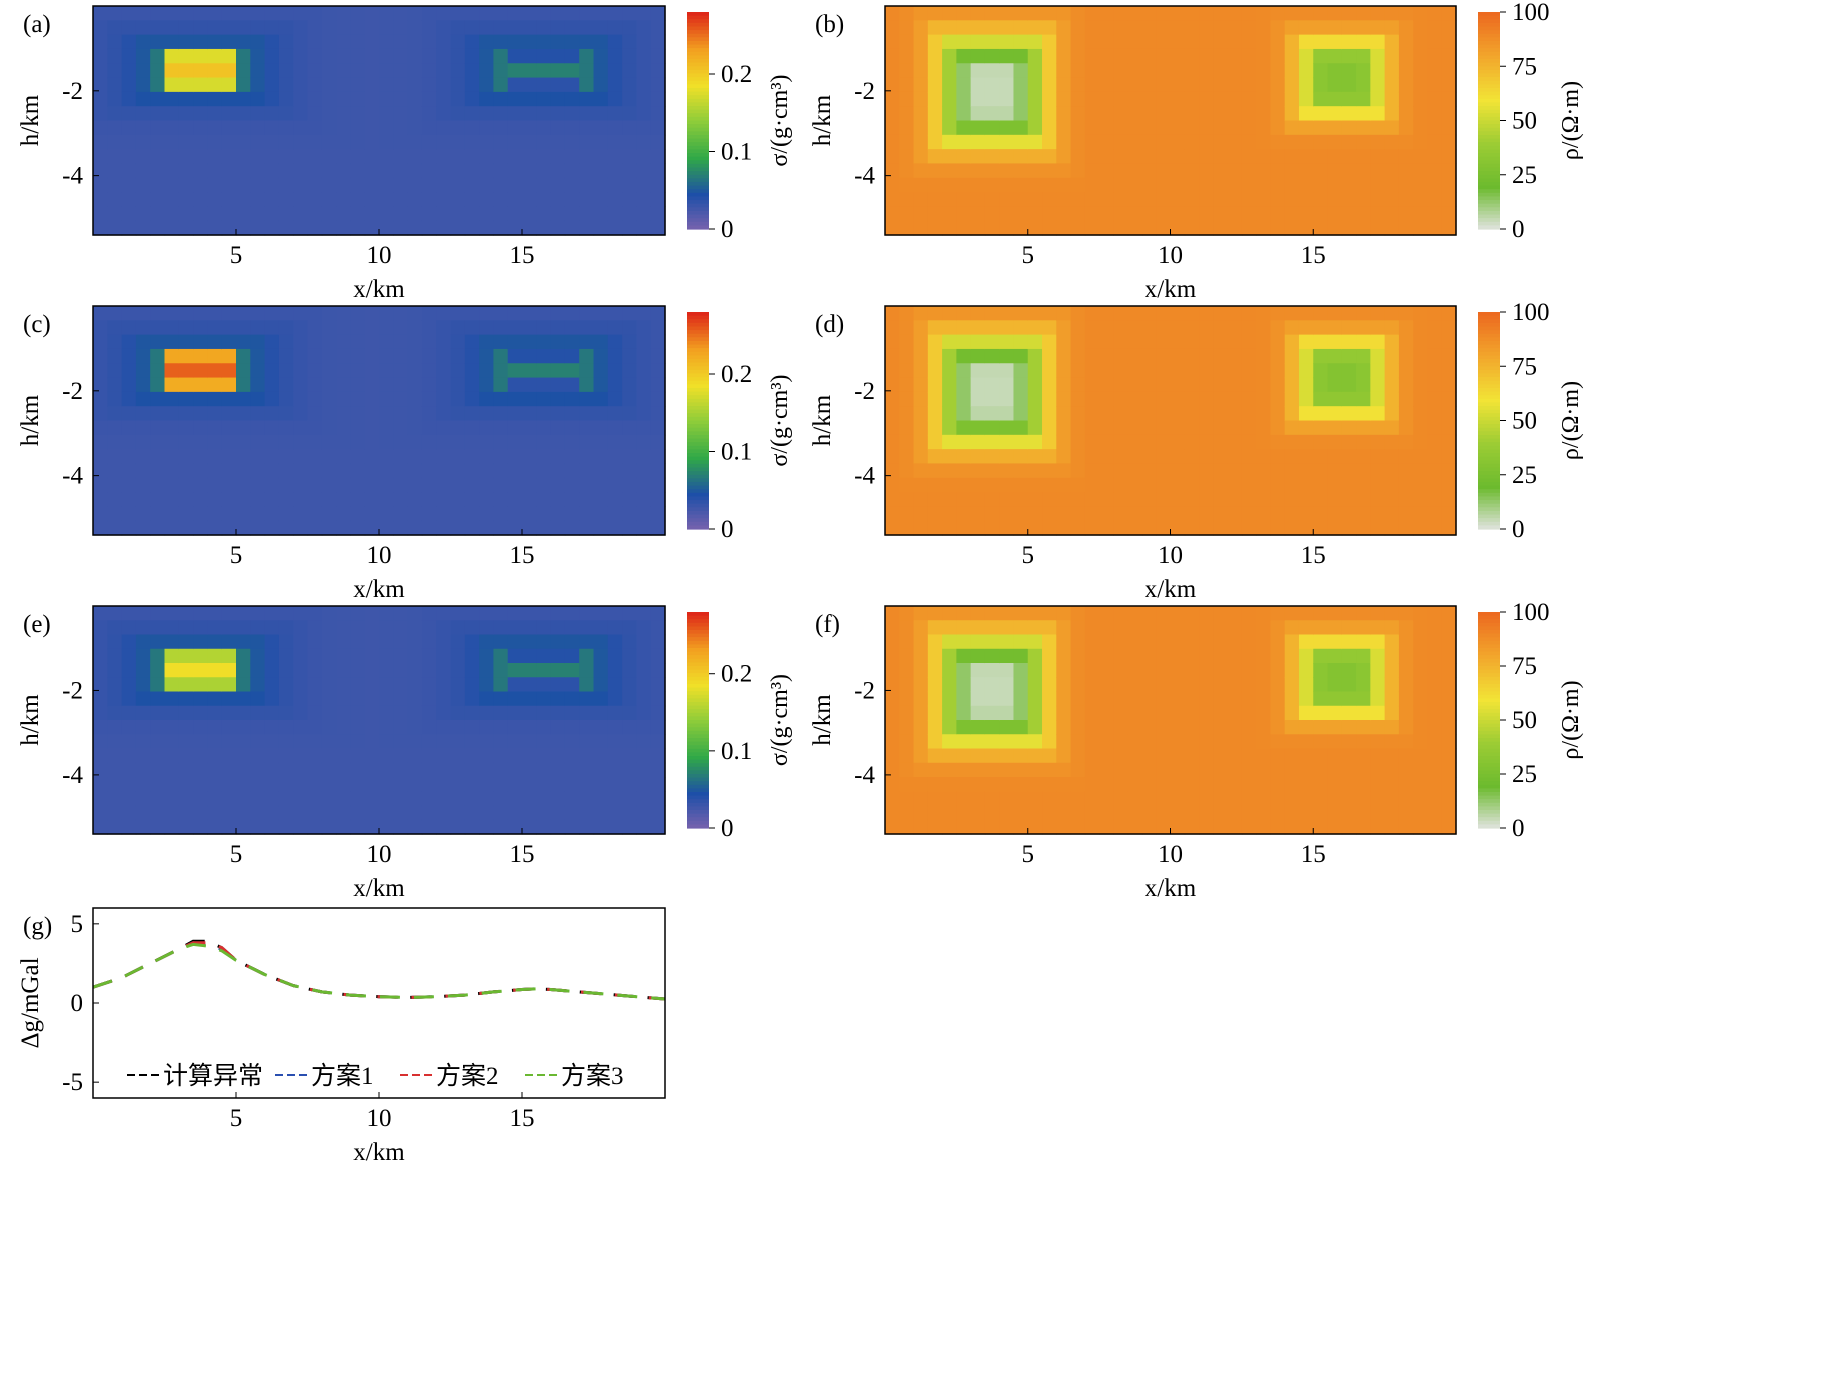 The image size is (1831, 1378). Describe the element at coordinates (379, 421) in the screenshot. I see `heatmap-cells` at that location.